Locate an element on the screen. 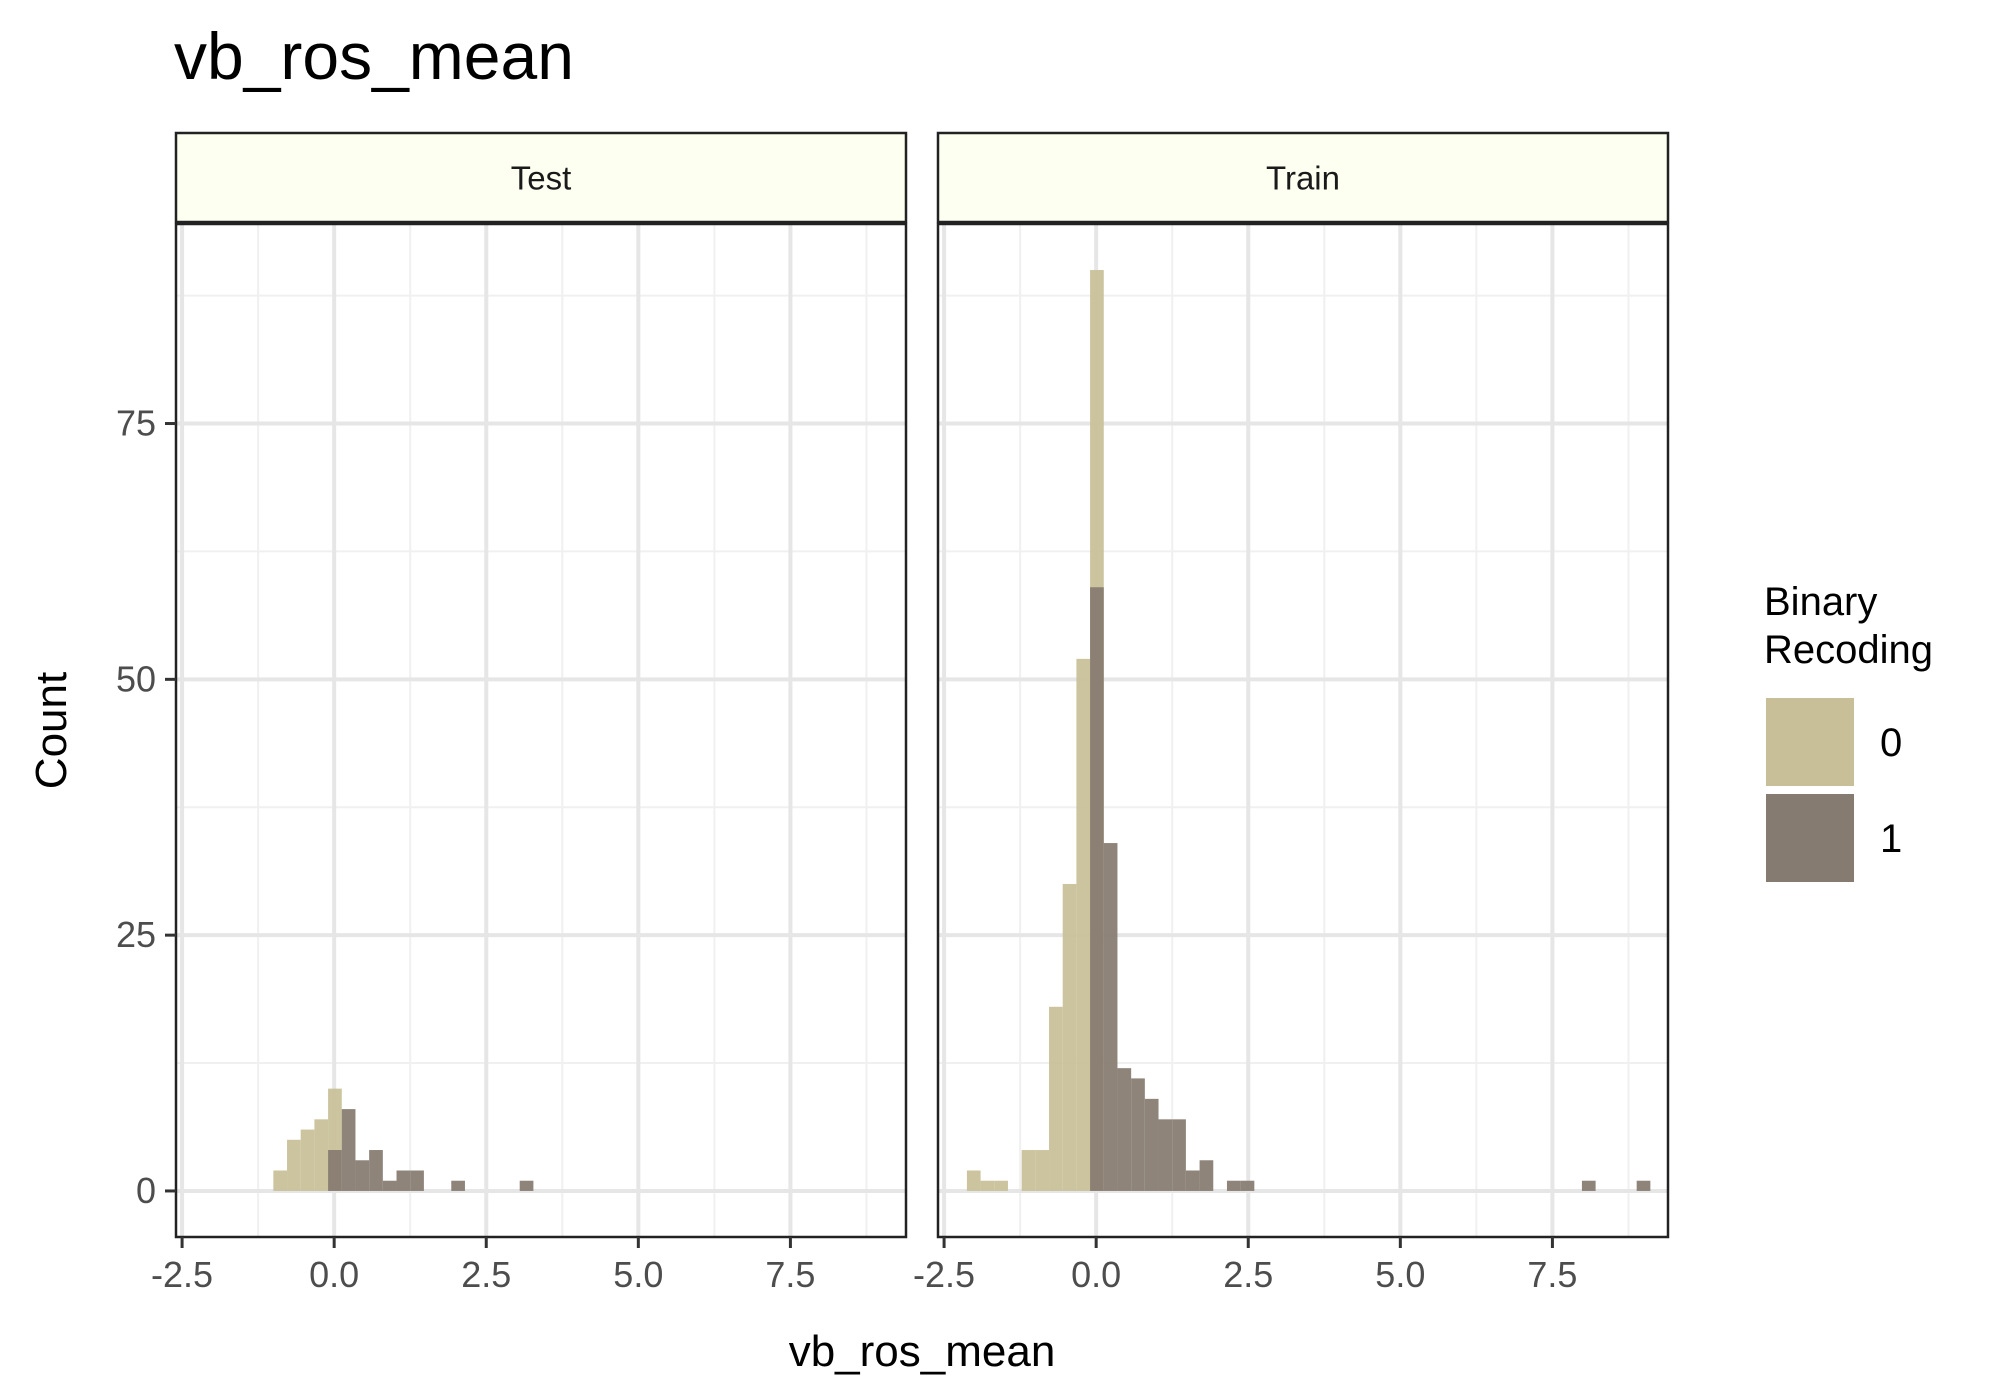  train-x-tick-label: 2.5 is located at coordinates (1248, 1274).